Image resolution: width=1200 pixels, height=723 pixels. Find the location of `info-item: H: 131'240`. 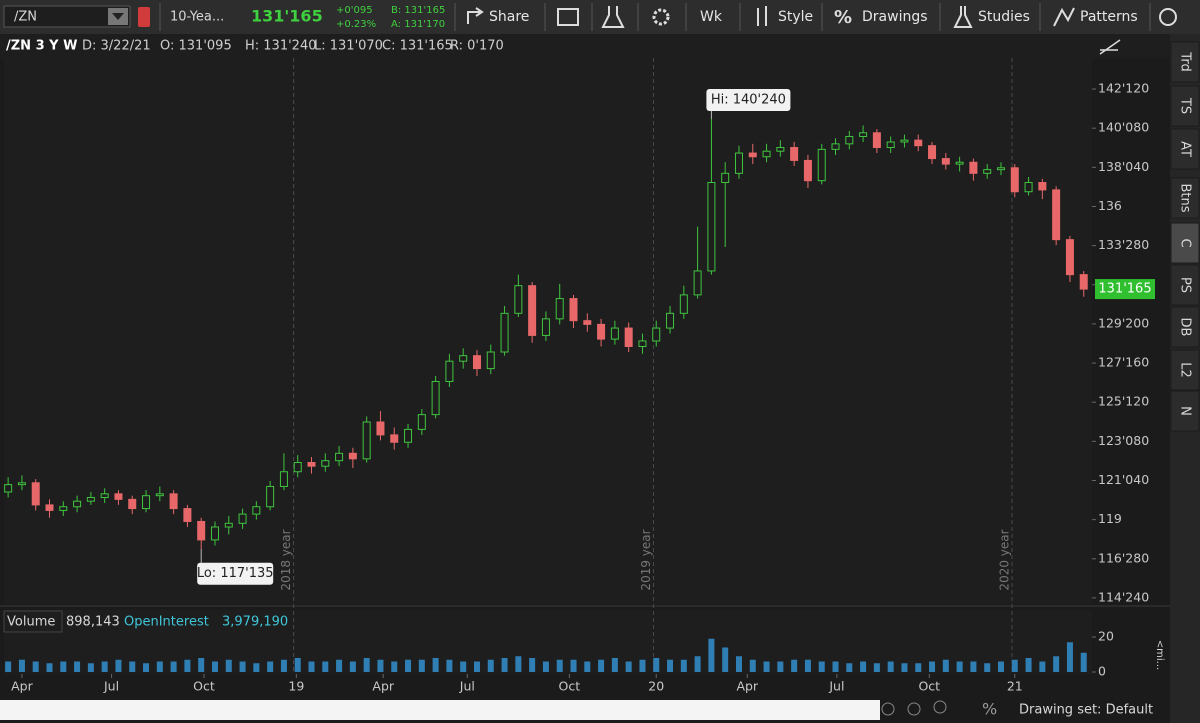

info-item: H: 131'240 is located at coordinates (281, 46).